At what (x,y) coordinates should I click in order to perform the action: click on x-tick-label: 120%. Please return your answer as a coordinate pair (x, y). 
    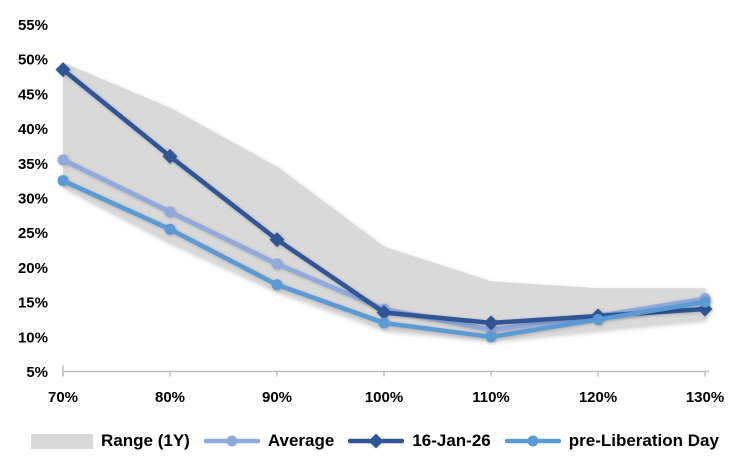
    Looking at the image, I should click on (598, 397).